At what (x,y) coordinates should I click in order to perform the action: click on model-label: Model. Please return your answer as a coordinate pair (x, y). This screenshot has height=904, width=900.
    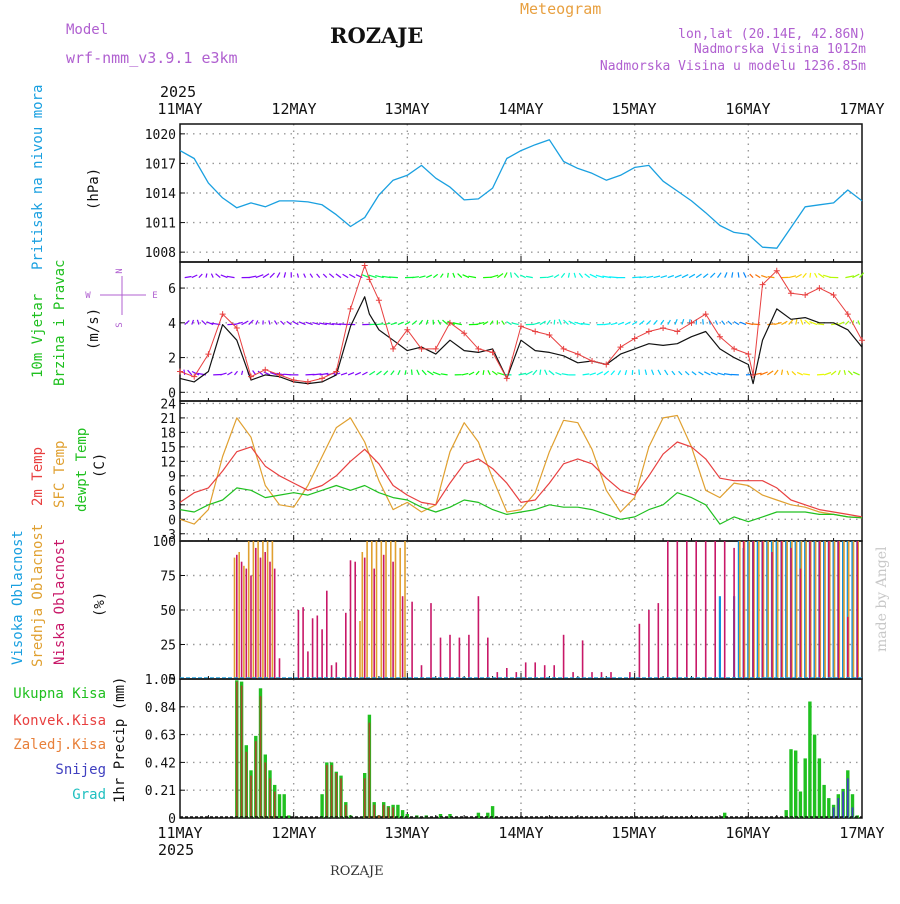
    Looking at the image, I should click on (87, 30).